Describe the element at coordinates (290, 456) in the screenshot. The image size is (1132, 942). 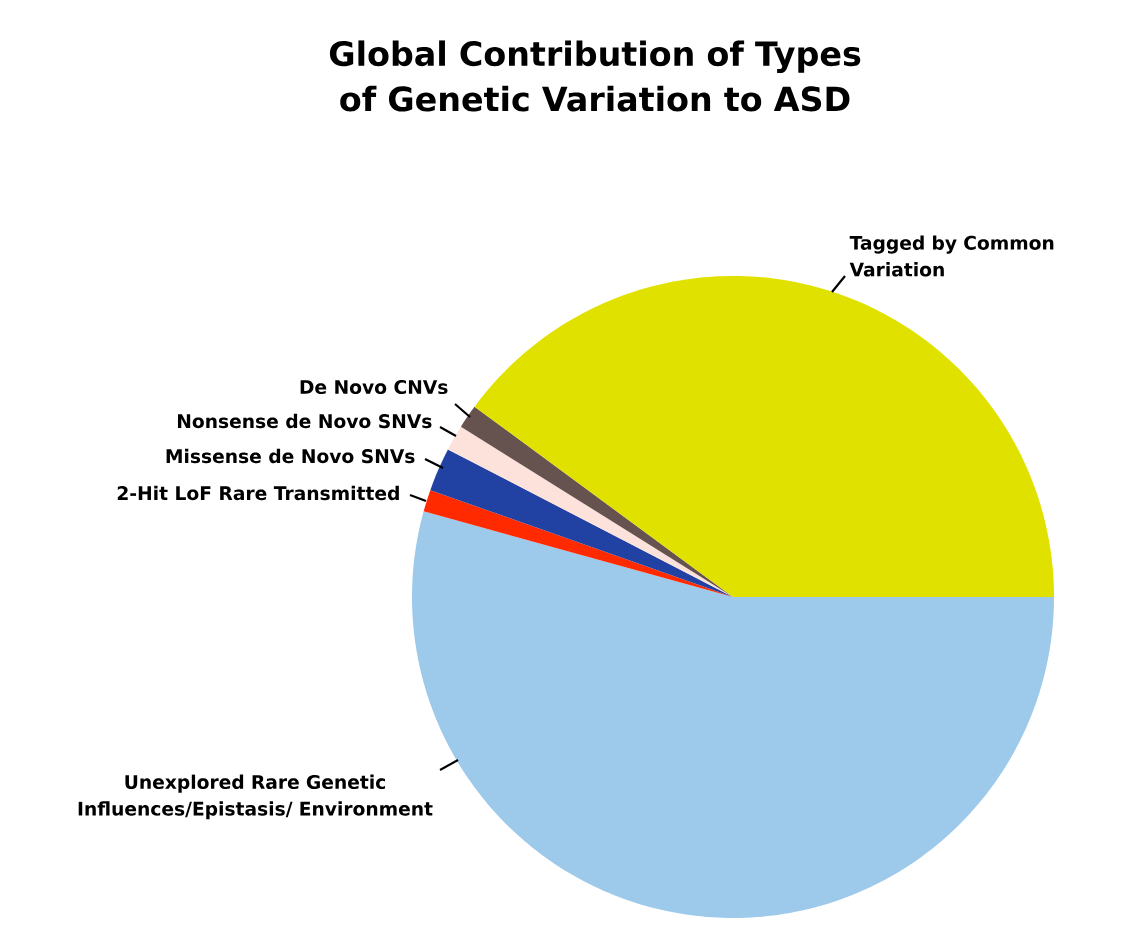
I see `slice-label: Missense de Novo SNVs` at that location.